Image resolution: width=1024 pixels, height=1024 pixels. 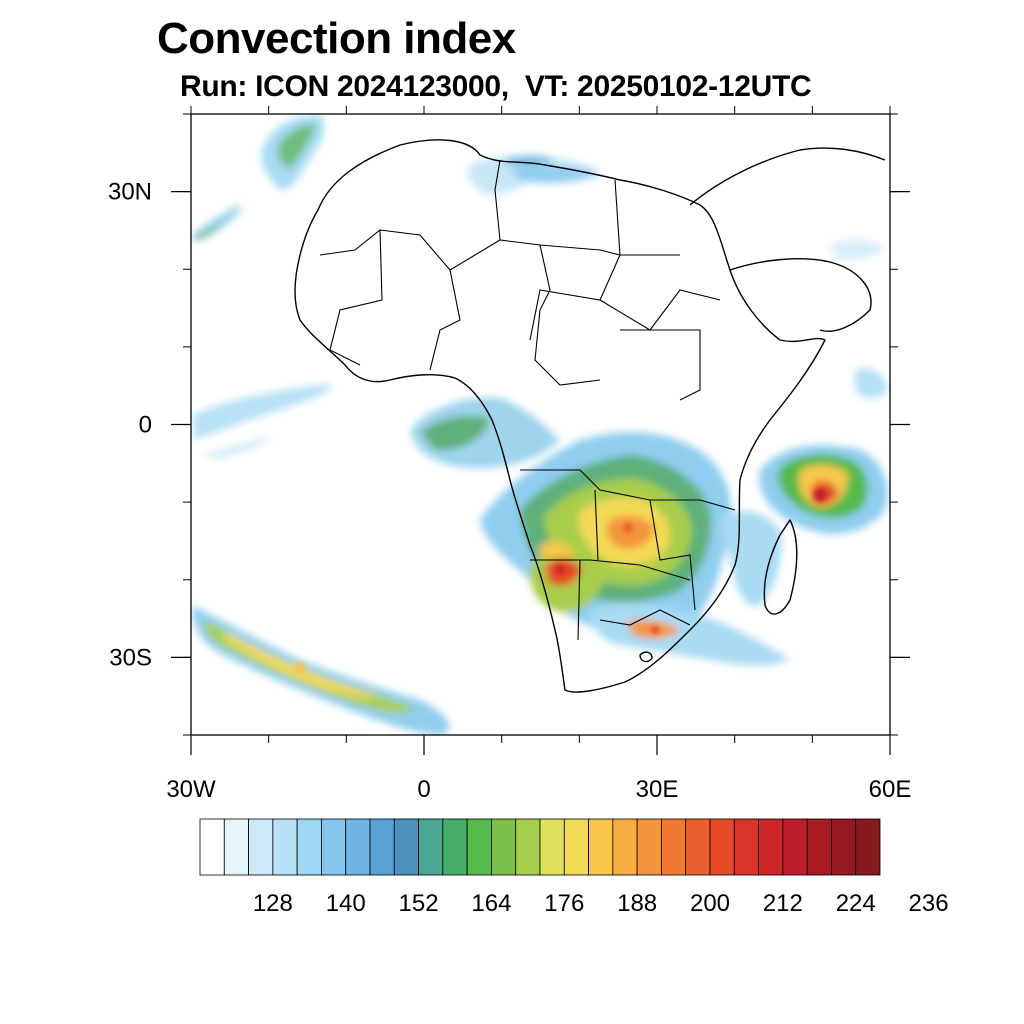 I want to click on chart-title: Convection index, so click(x=336, y=38).